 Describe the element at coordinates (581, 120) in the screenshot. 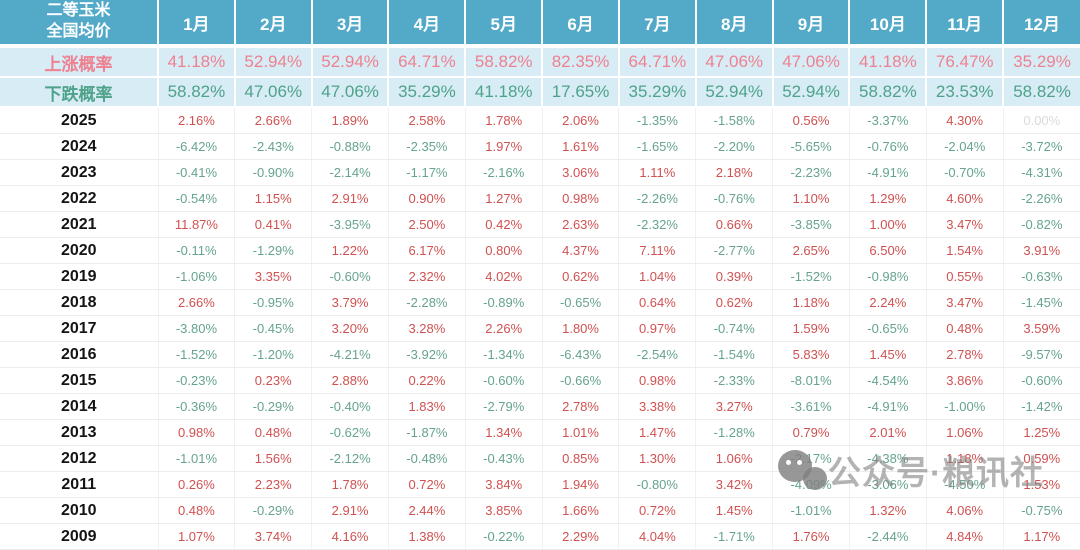

I see `value-cell: 2.06%` at that location.